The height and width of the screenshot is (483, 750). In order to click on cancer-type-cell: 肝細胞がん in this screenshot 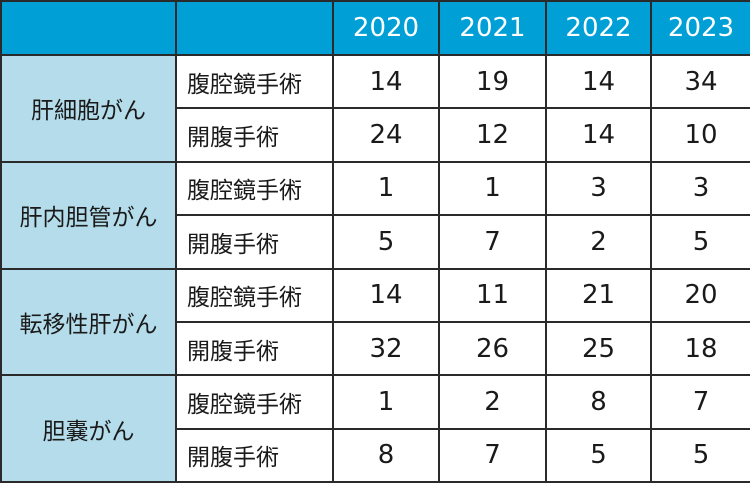, I will do `click(88, 108)`.